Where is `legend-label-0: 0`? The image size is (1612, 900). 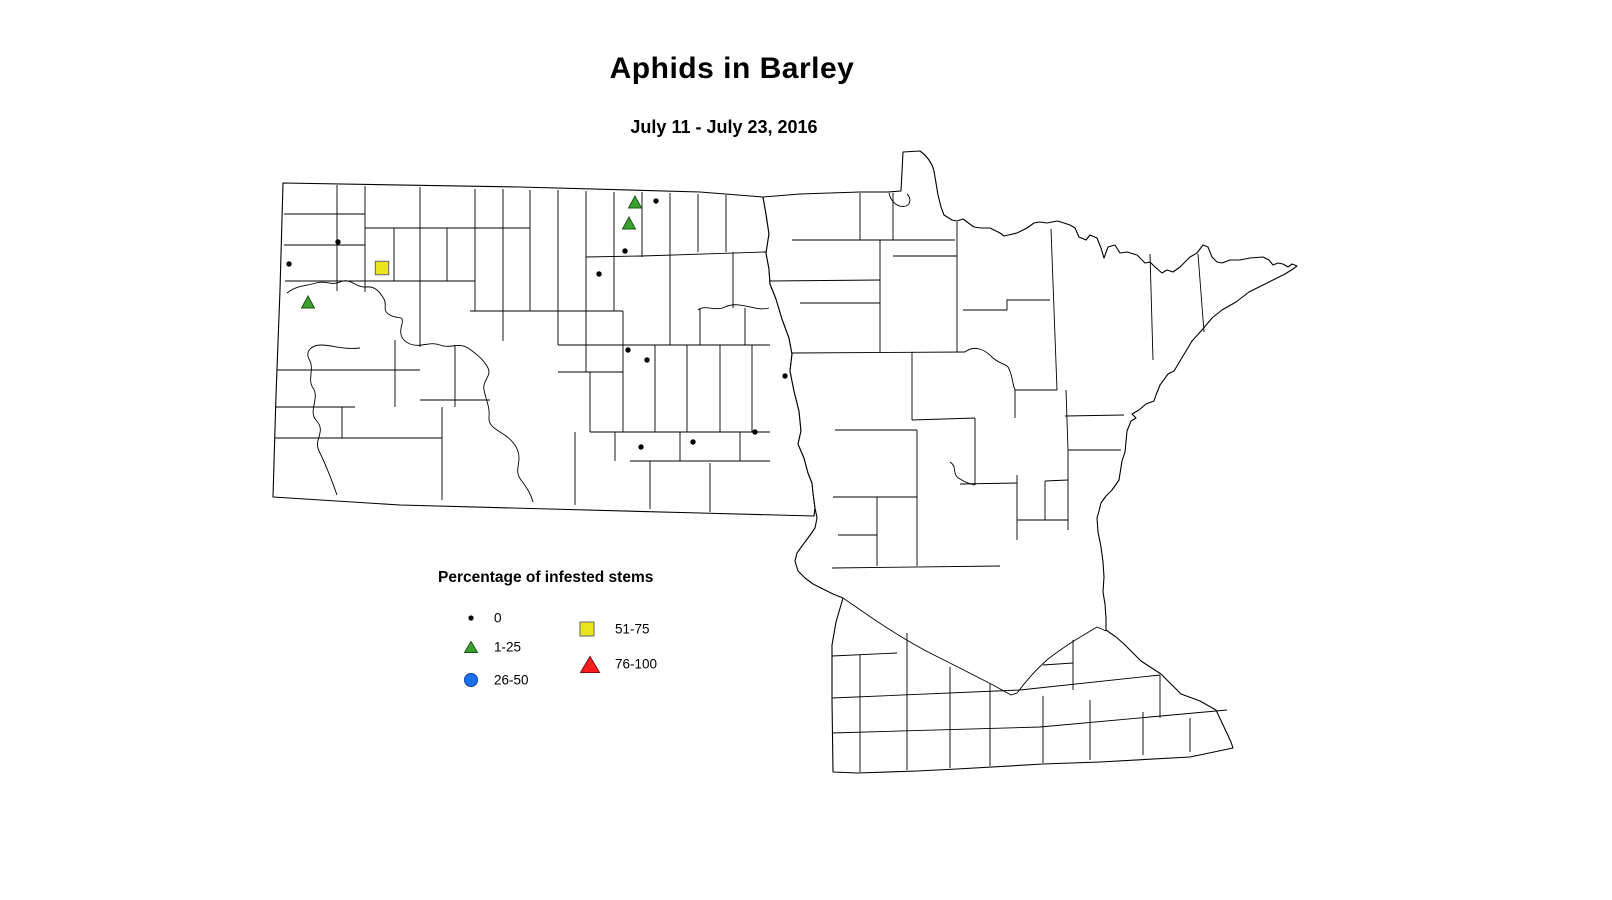
legend-label-0: 0 is located at coordinates (498, 618).